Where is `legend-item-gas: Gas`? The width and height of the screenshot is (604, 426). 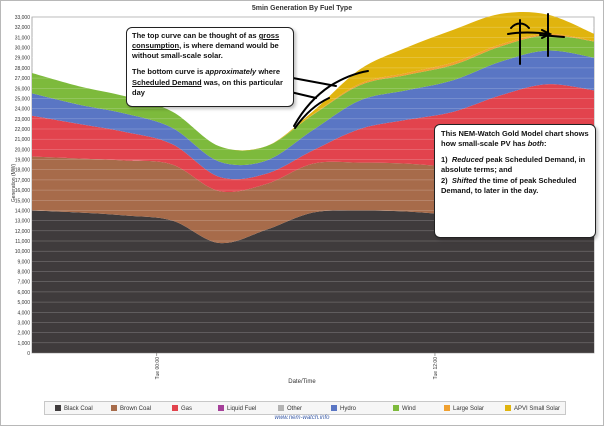
legend-item-gas: Gas is located at coordinates (182, 408).